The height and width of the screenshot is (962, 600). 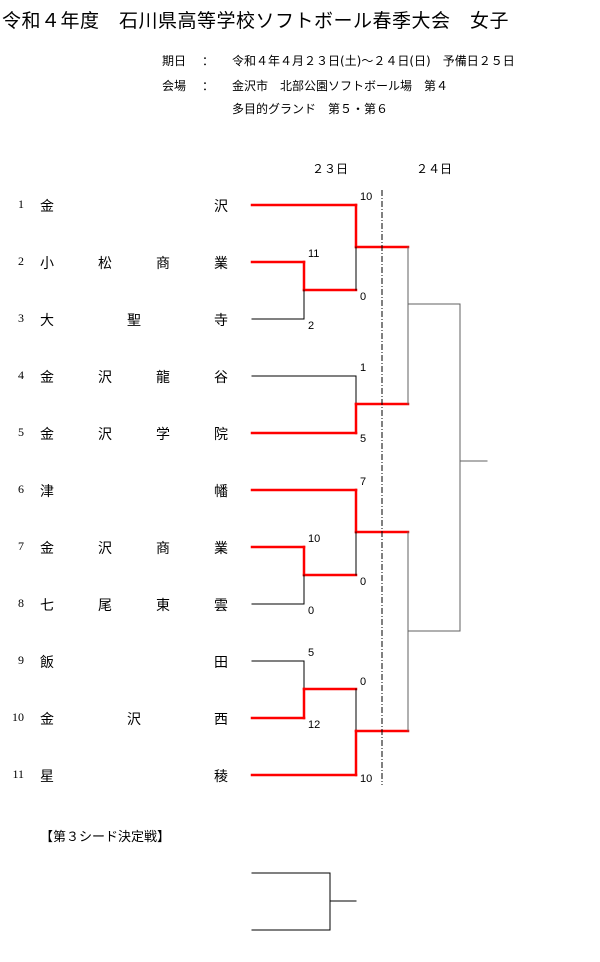 I want to click on team-name: 金沢西, so click(x=134, y=719).